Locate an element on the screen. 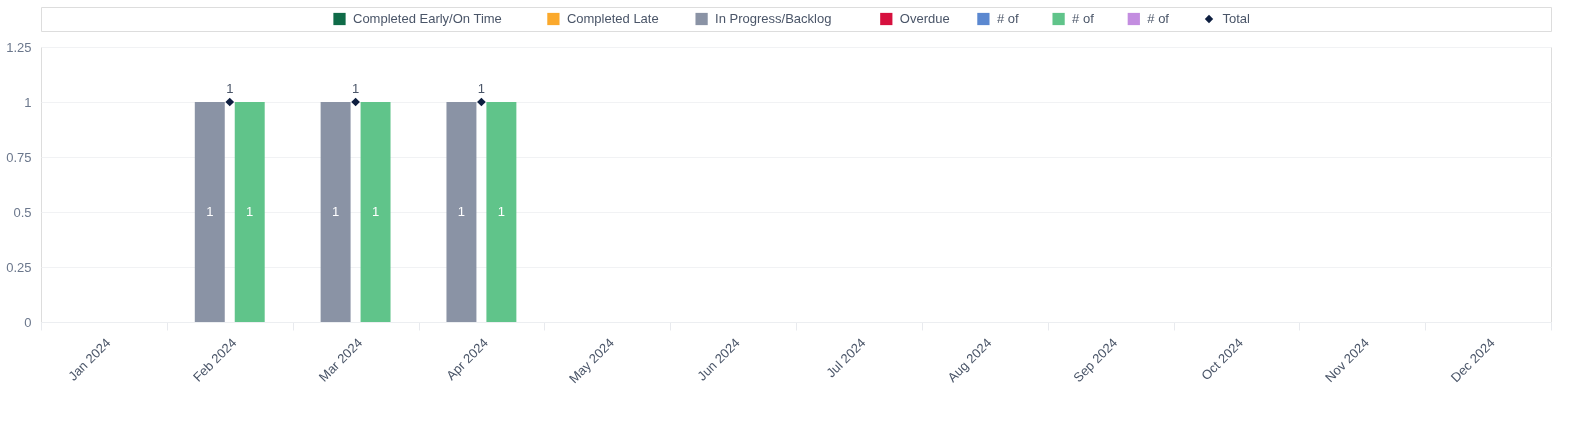  legend-label: Total is located at coordinates (1236, 18).